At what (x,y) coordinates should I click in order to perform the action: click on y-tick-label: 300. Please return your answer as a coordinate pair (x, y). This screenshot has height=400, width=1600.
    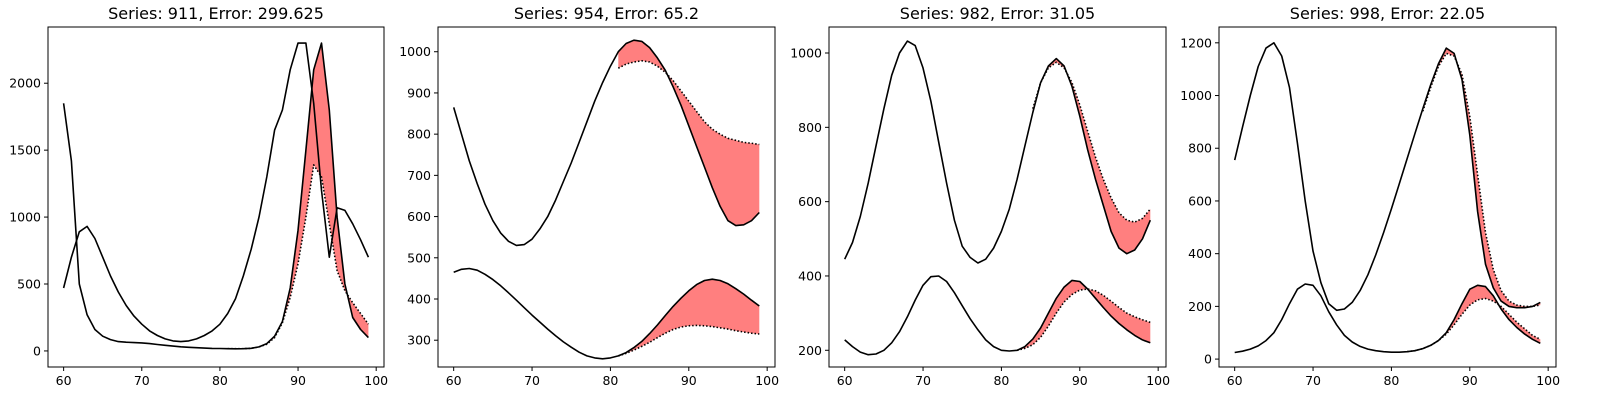
    Looking at the image, I should click on (419, 340).